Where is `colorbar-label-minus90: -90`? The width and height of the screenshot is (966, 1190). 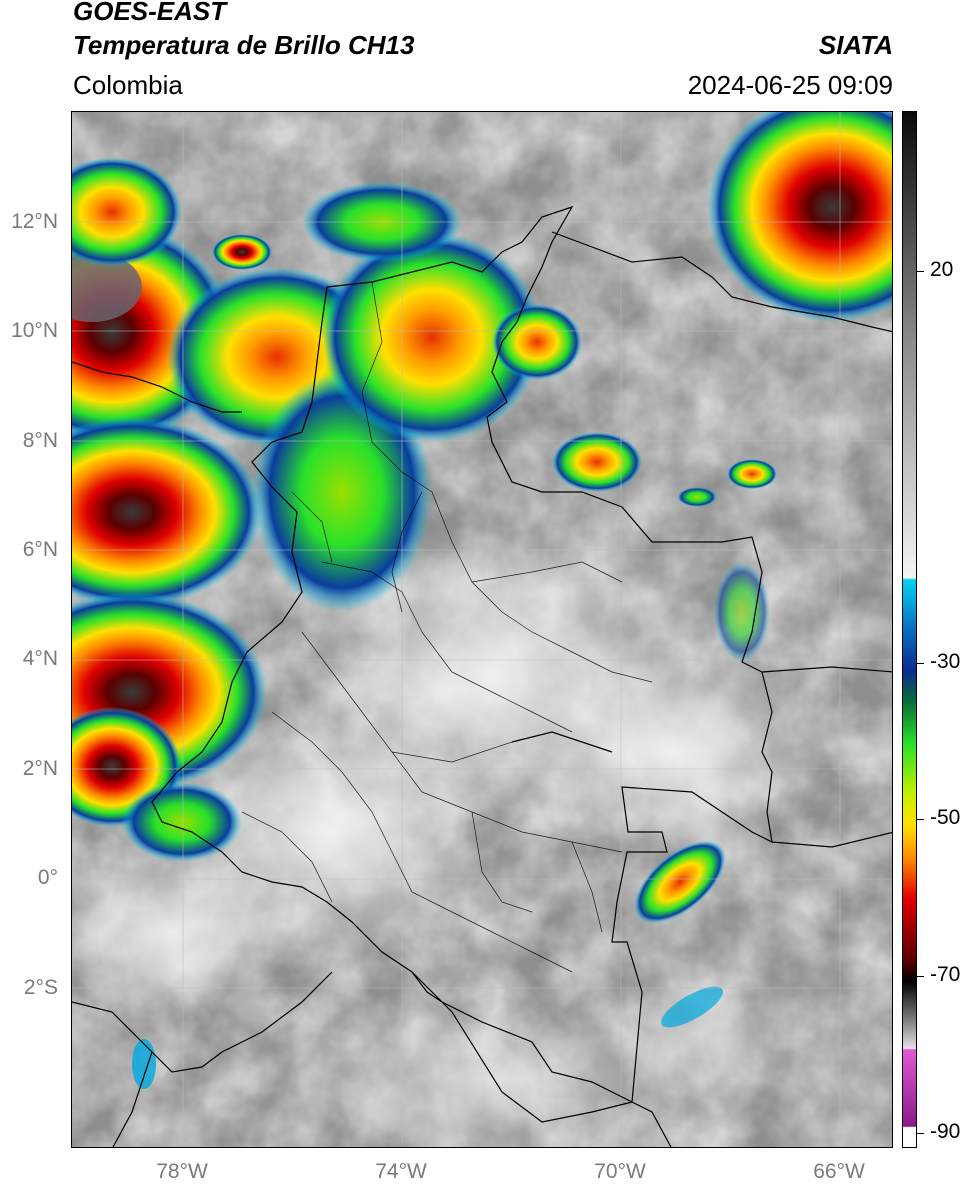 colorbar-label-minus90: -90 is located at coordinates (945, 1131).